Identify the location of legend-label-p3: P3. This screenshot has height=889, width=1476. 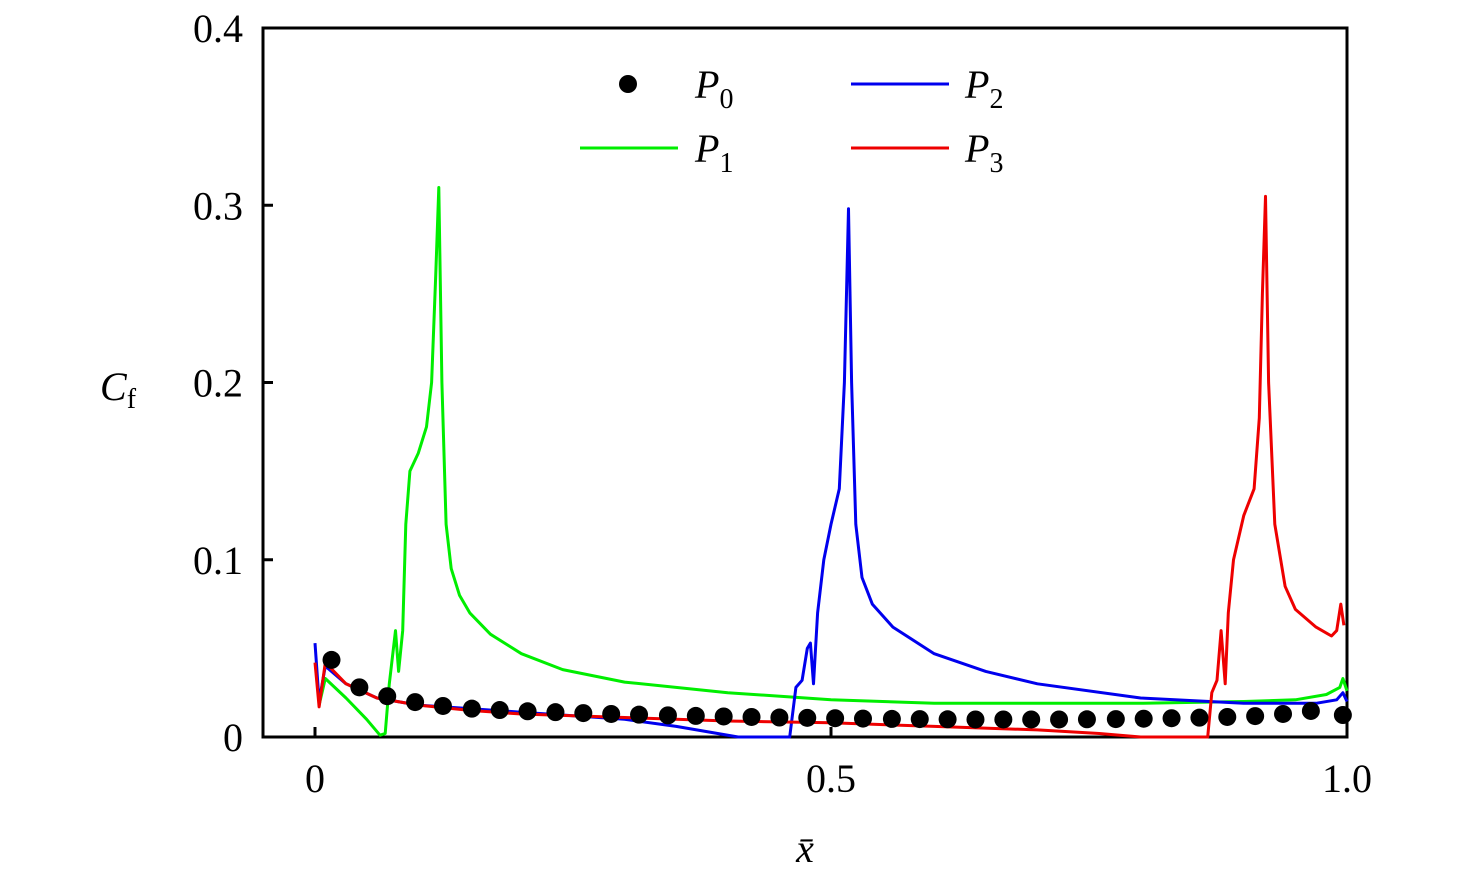
(983, 152).